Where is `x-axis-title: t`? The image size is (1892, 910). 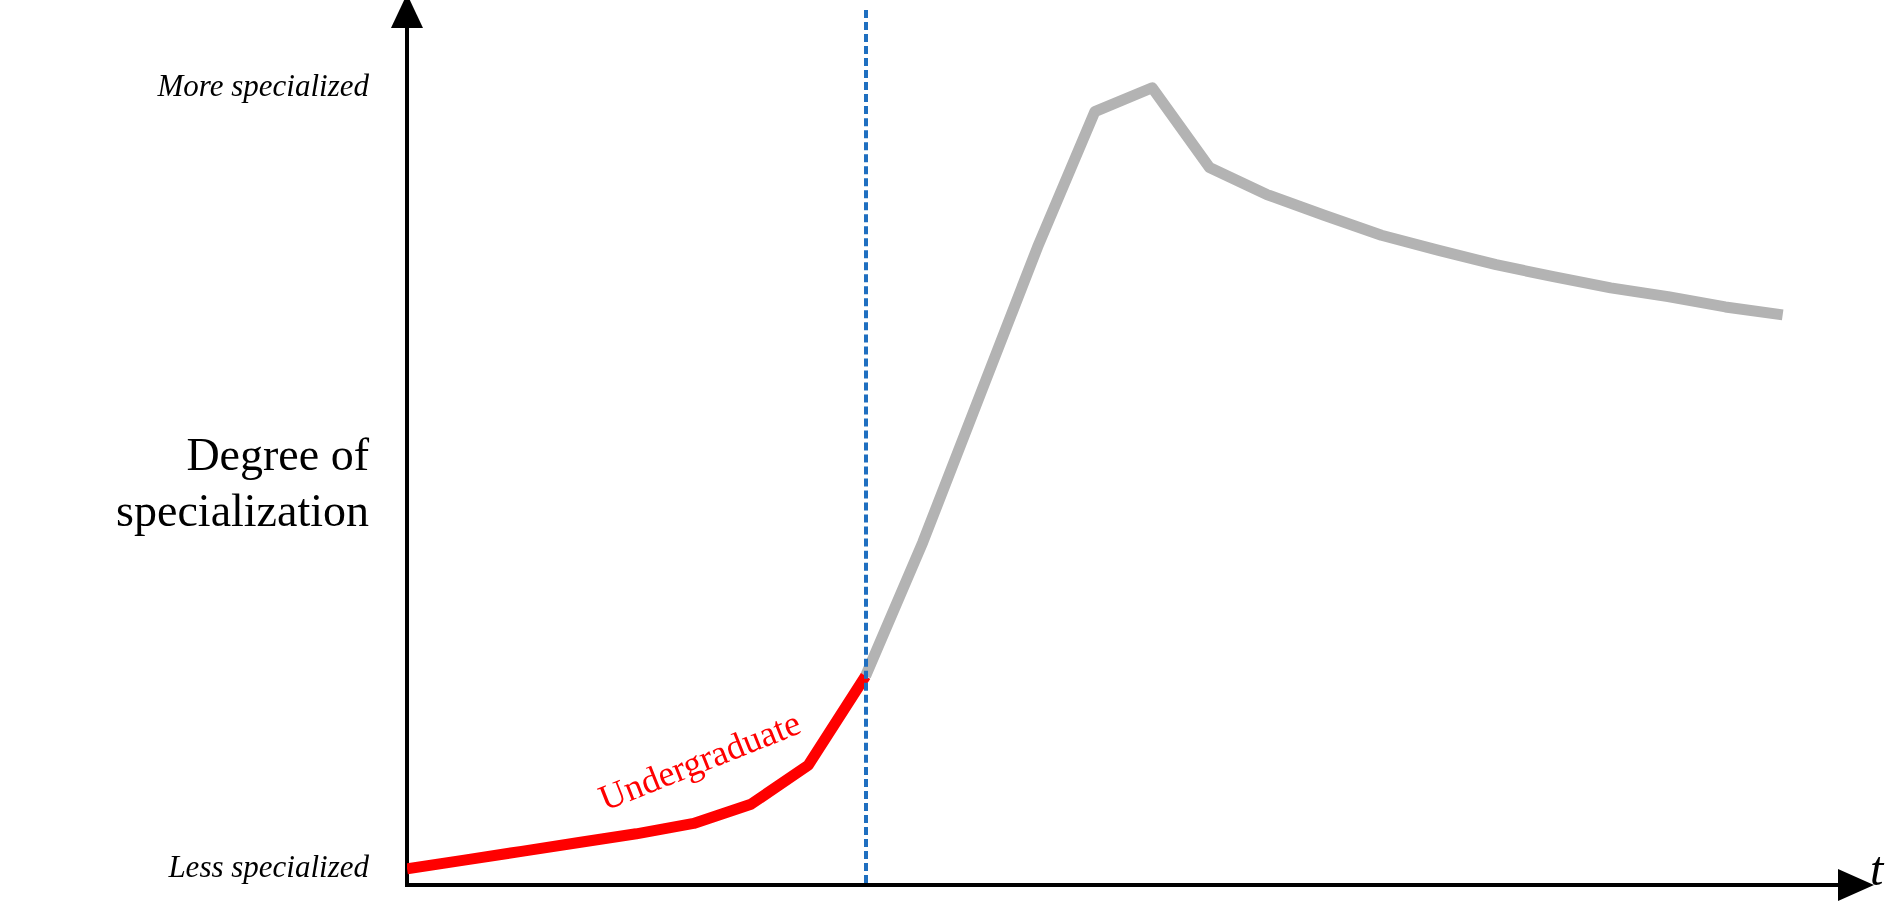
x-axis-title: t is located at coordinates (1877, 869).